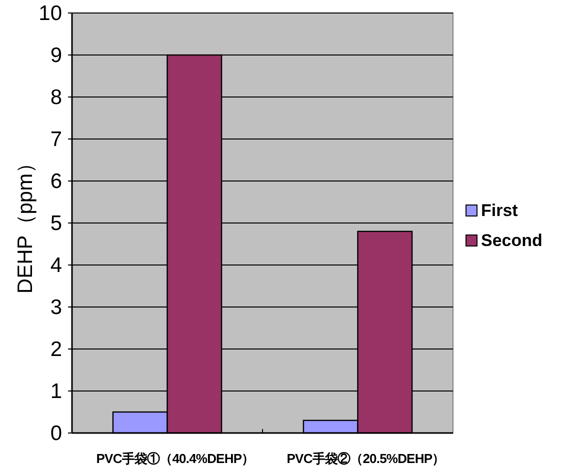 Image resolution: width=580 pixels, height=472 pixels. What do you see at coordinates (499, 210) in the screenshot?
I see `legend-label: First` at bounding box center [499, 210].